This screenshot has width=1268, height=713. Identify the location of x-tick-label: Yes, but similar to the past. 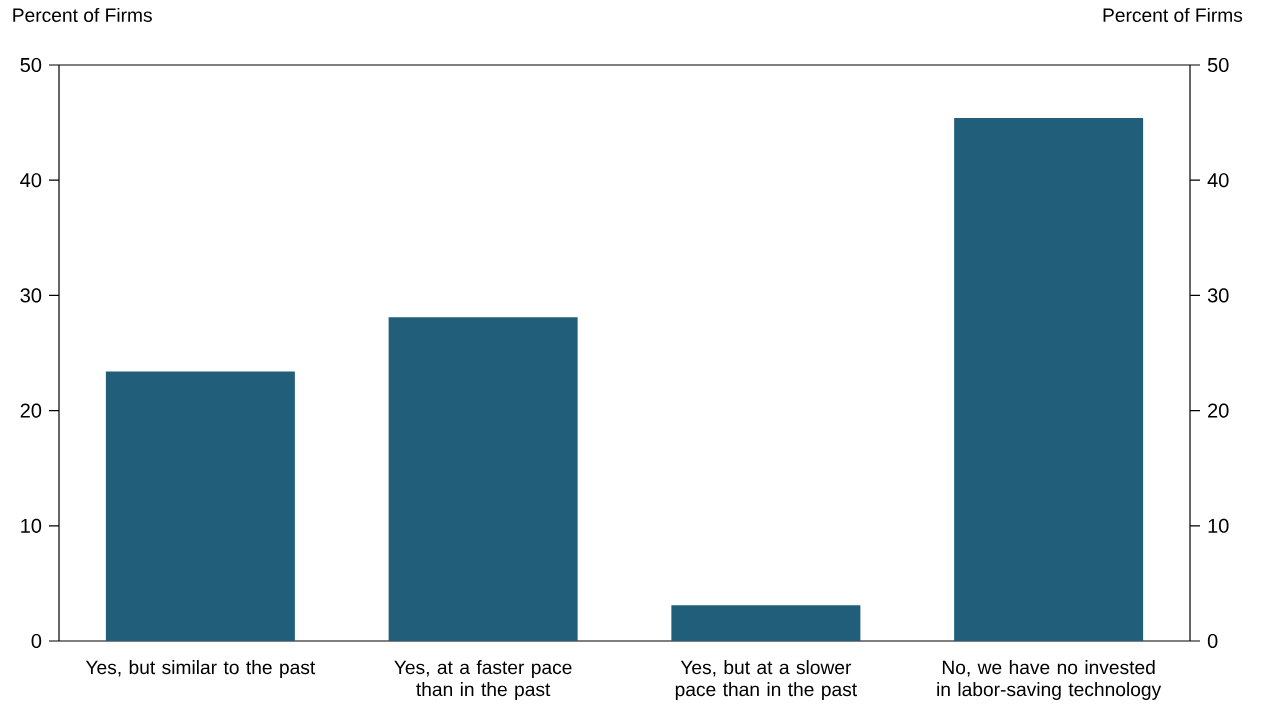
(200, 669).